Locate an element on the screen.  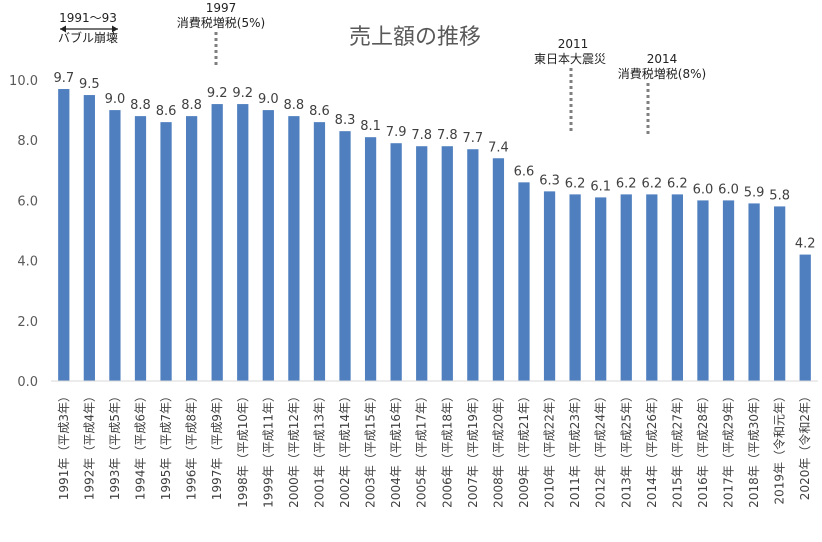
data-label: 7.4 is located at coordinates (498, 147).